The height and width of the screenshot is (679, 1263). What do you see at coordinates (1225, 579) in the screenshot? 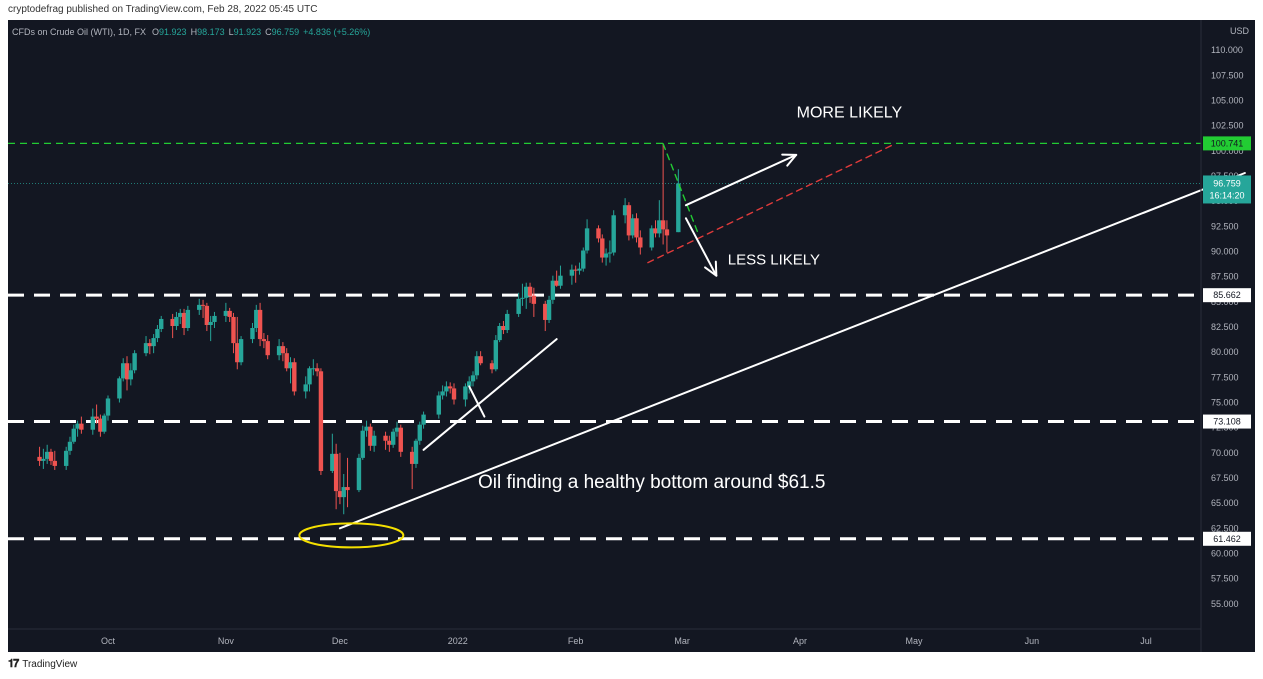
I see `y-tick-label-1: 57.500` at bounding box center [1225, 579].